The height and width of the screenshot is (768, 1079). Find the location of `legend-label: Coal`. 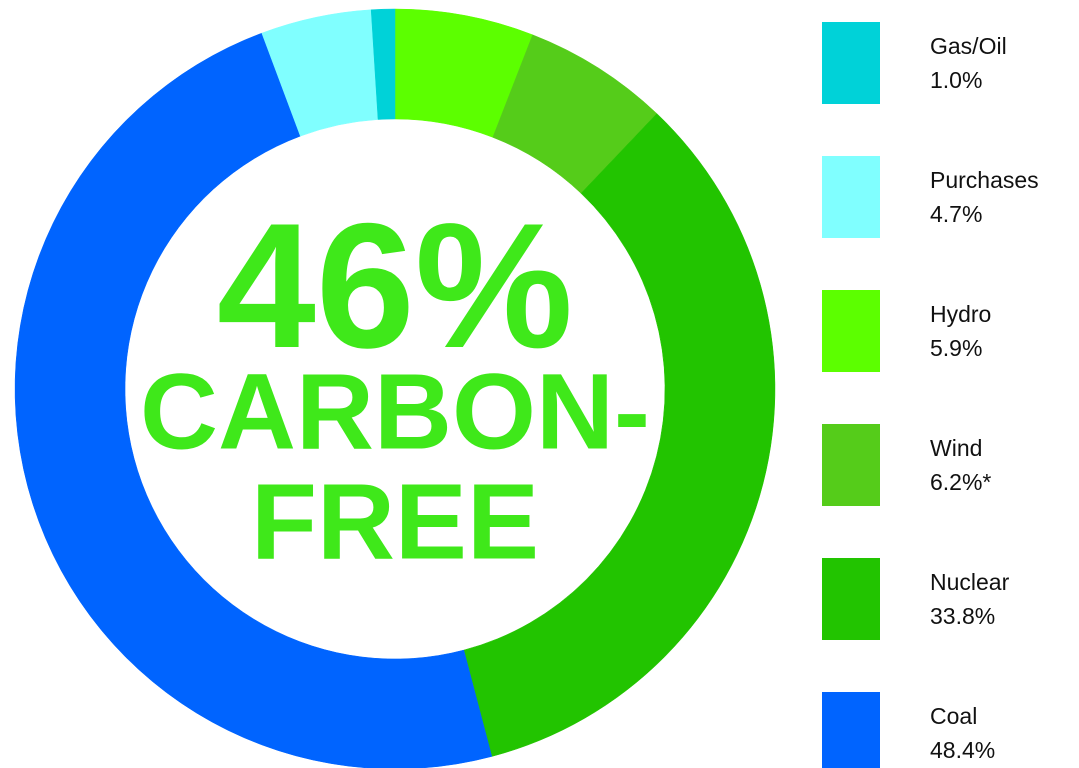

legend-label: Coal is located at coordinates (953, 716).